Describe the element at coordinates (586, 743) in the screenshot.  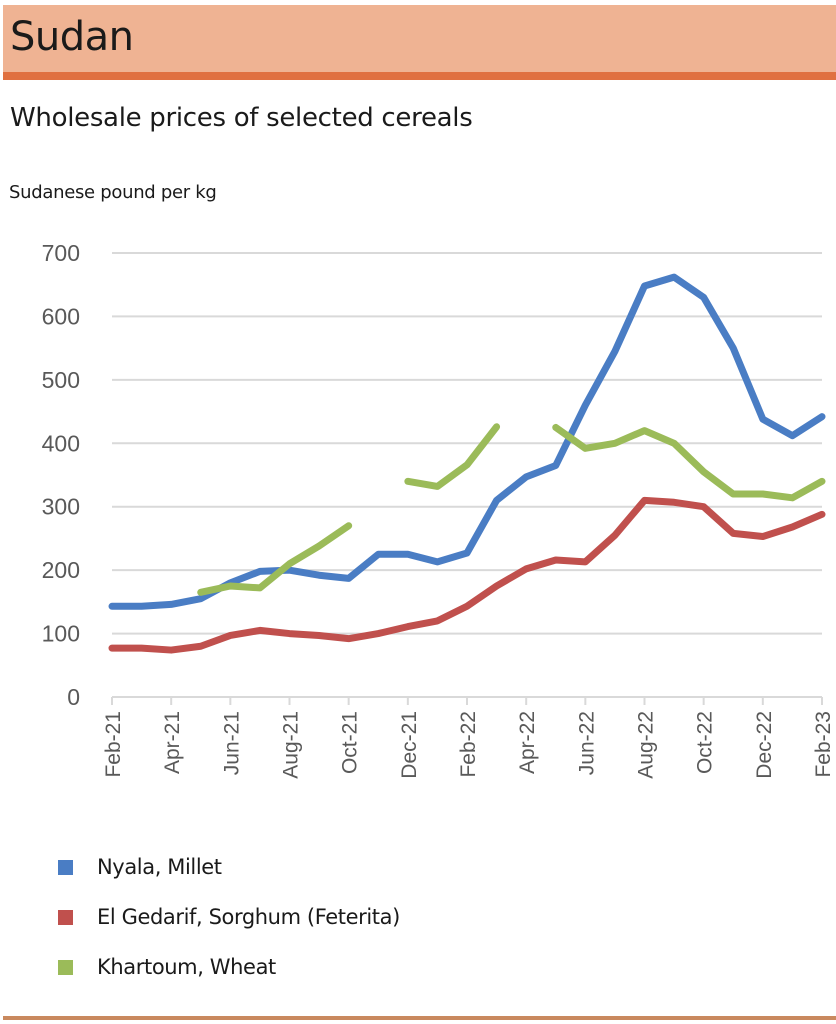
I see `x-tick-label: Jun-22` at that location.